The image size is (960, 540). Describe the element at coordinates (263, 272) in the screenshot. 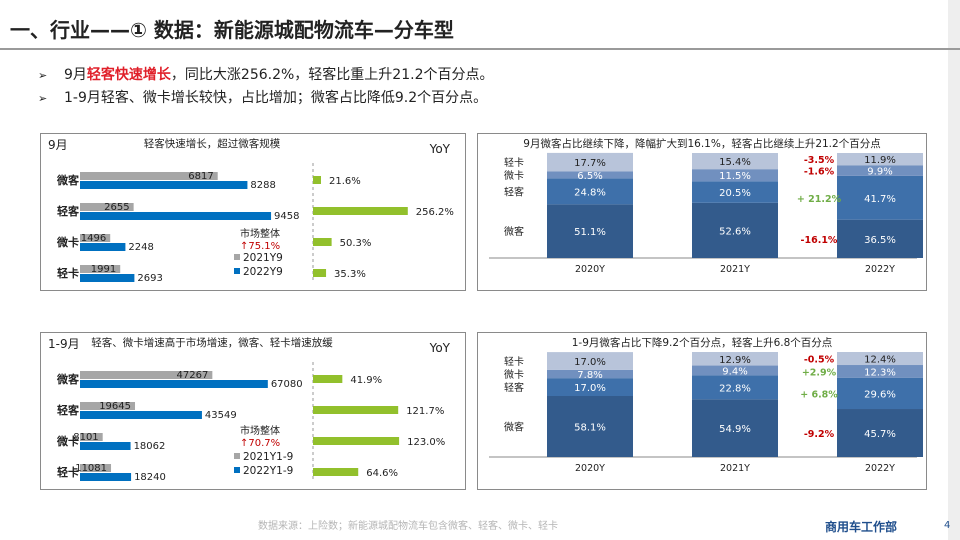

I see `legend-label: 2022Y9` at that location.